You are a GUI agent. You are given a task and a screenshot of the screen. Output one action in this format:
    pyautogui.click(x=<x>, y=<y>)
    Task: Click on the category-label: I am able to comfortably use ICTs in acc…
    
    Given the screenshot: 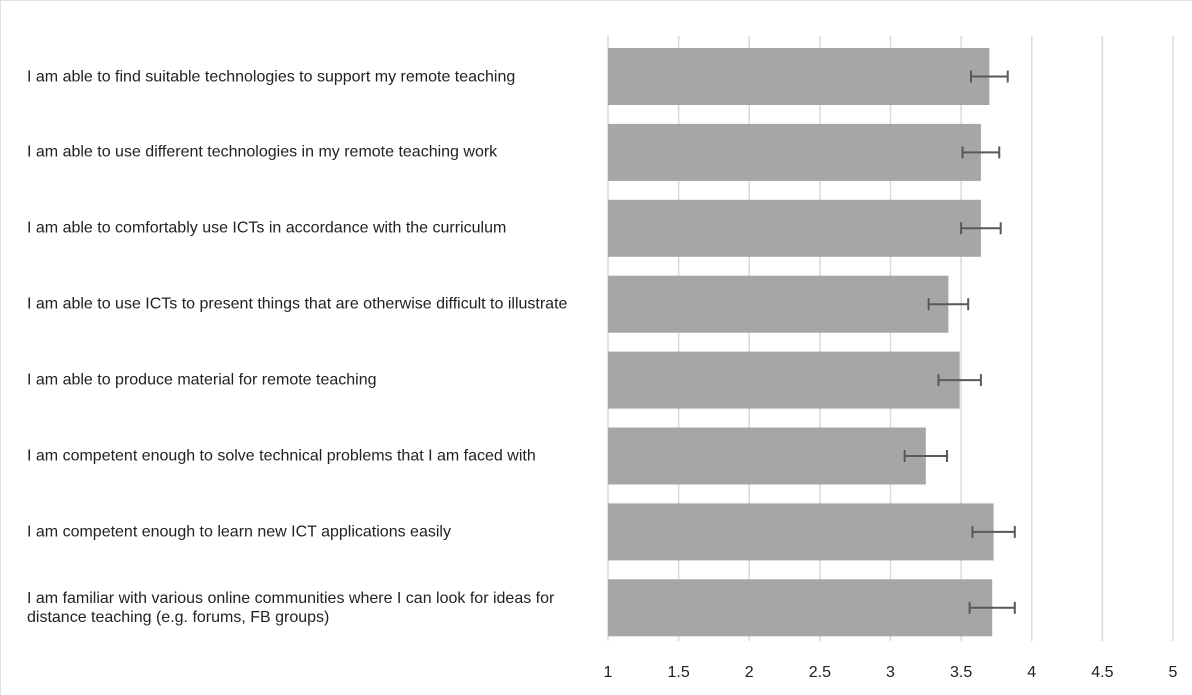 What is the action you would take?
    pyautogui.click(x=267, y=228)
    